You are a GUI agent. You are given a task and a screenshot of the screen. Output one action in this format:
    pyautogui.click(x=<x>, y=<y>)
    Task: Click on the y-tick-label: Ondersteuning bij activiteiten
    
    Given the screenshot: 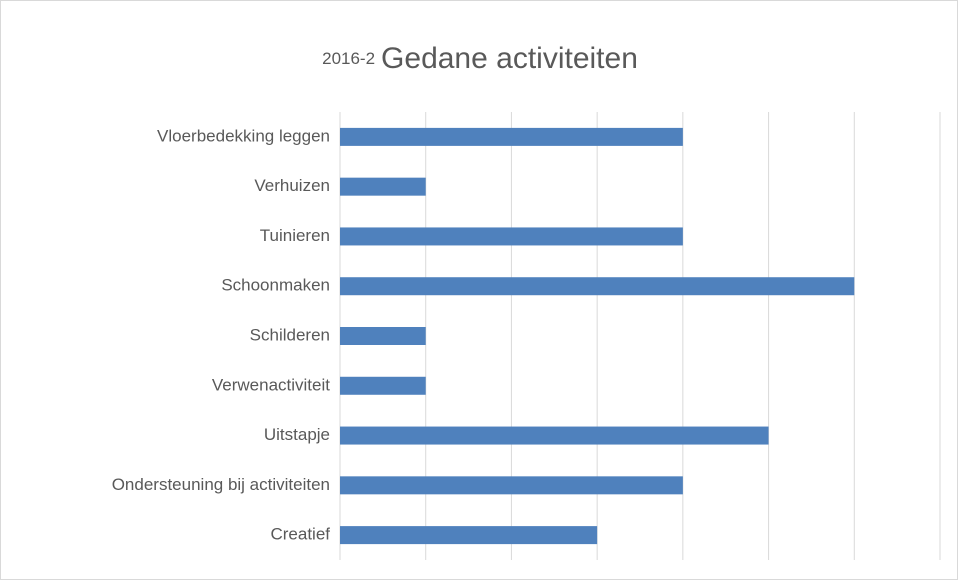 What is the action you would take?
    pyautogui.click(x=221, y=484)
    